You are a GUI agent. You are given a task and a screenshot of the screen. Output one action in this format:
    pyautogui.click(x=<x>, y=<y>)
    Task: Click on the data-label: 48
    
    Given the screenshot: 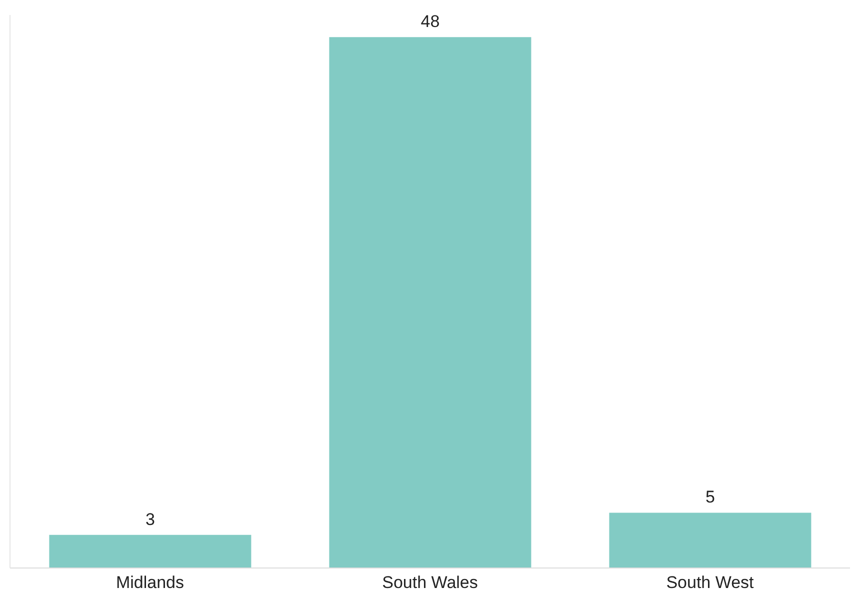 What is the action you would take?
    pyautogui.click(x=430, y=22)
    